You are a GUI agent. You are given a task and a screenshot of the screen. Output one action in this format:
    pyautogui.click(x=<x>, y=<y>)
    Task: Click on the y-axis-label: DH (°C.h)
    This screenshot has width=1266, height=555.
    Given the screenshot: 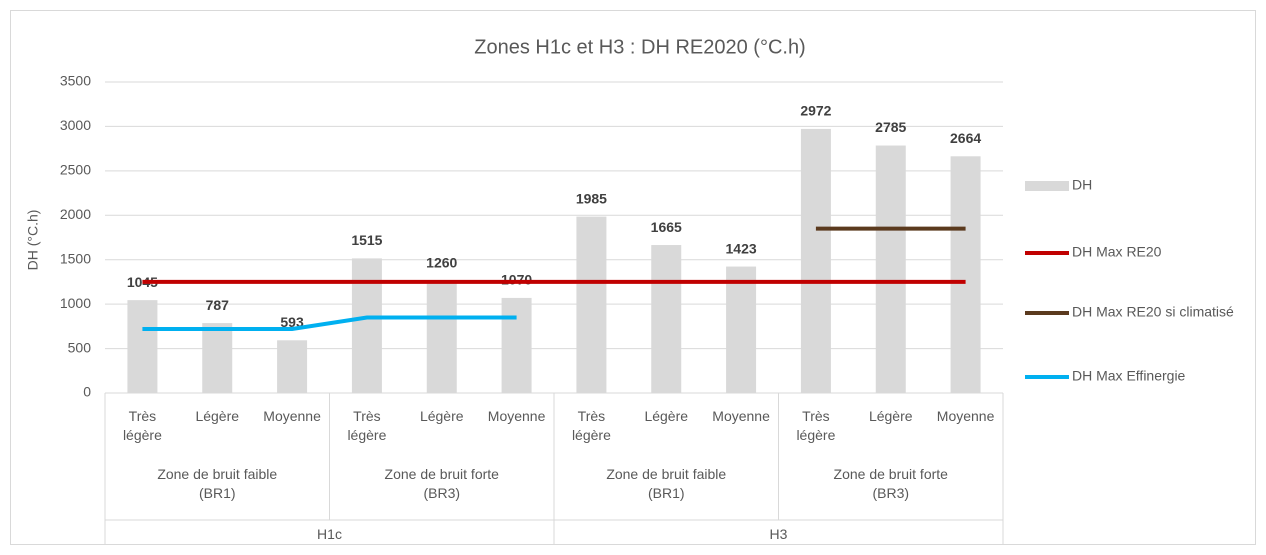 What is the action you would take?
    pyautogui.click(x=33, y=240)
    